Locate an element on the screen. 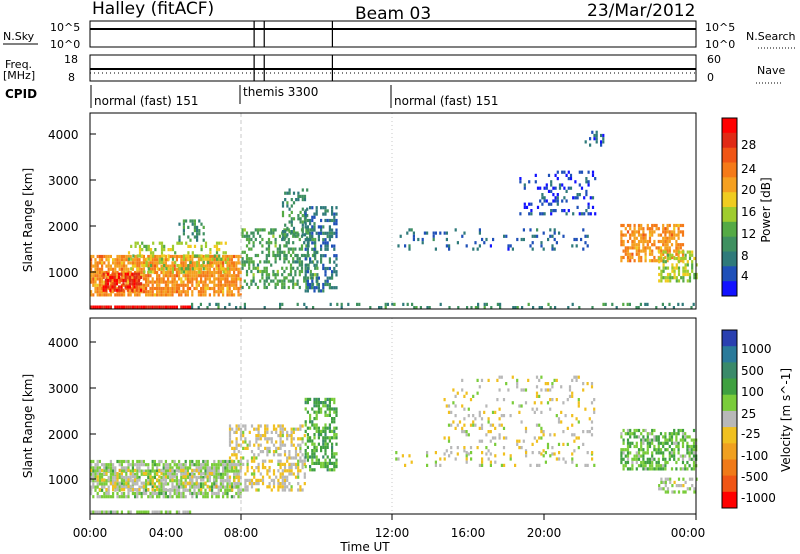  velocity-cb-tick-1000: 1000 is located at coordinates (756, 349).